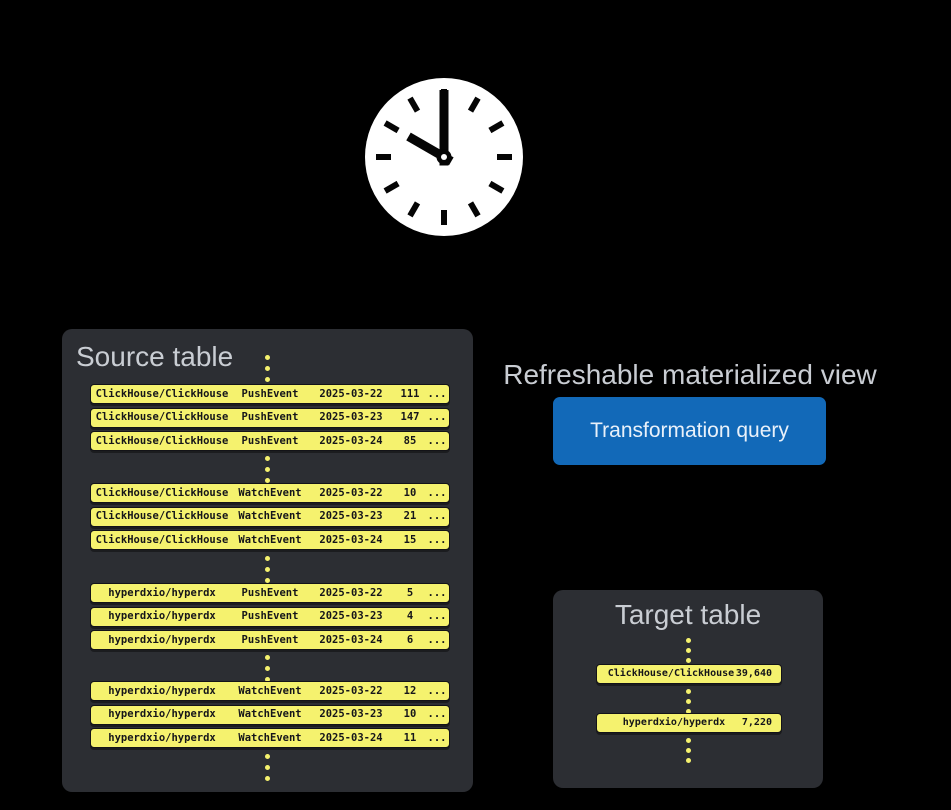 The width and height of the screenshot is (951, 810). I want to click on clock-tick-marks, so click(444, 157).